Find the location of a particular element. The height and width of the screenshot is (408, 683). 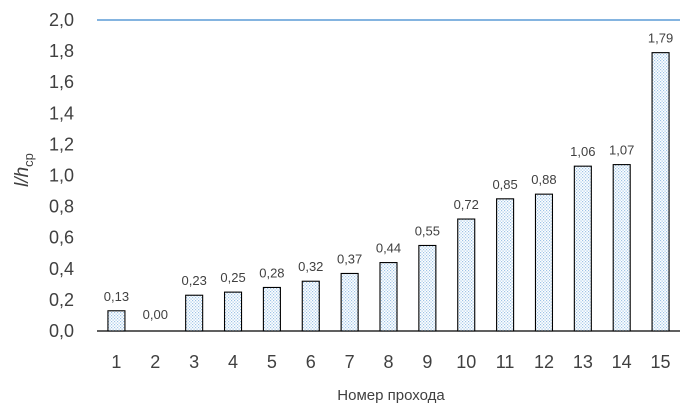

x-tick-label: 13 is located at coordinates (583, 362).